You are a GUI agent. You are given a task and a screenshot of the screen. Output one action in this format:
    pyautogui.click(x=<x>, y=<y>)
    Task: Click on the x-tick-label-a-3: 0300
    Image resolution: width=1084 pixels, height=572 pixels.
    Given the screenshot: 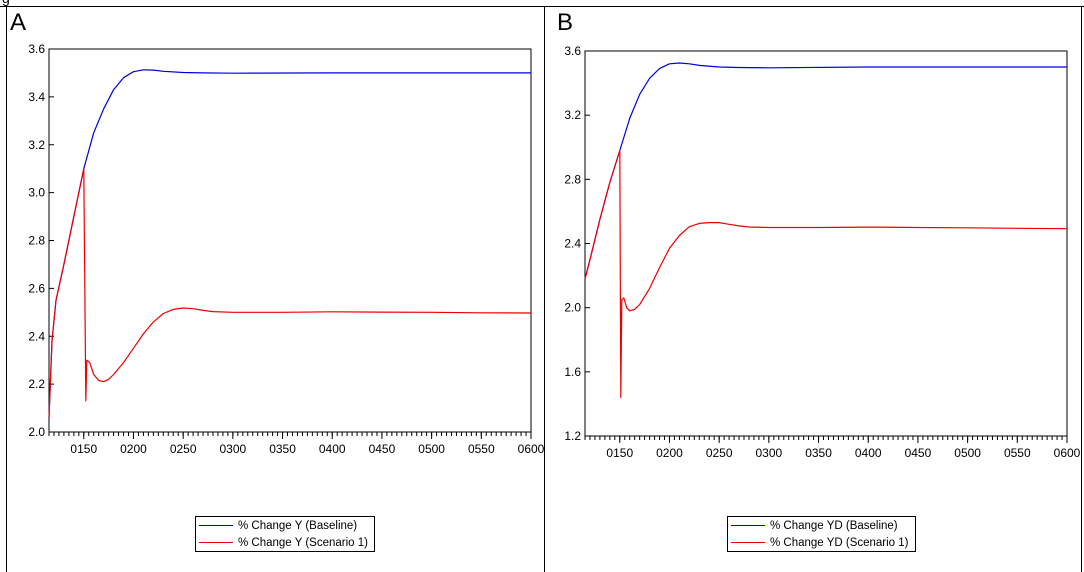 What is the action you would take?
    pyautogui.click(x=233, y=449)
    